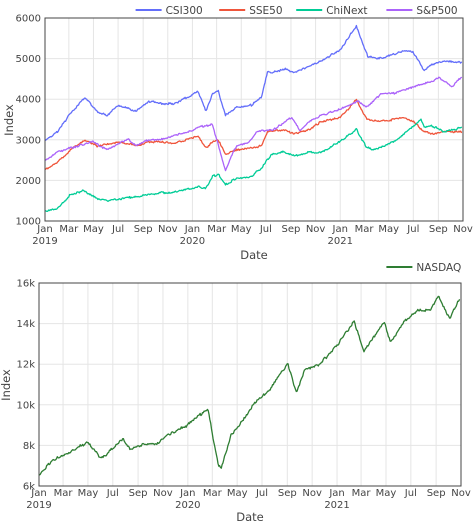 The height and width of the screenshot is (526, 474). Describe the element at coordinates (28, 59) in the screenshot. I see `y-tick-label: 5000` at that location.